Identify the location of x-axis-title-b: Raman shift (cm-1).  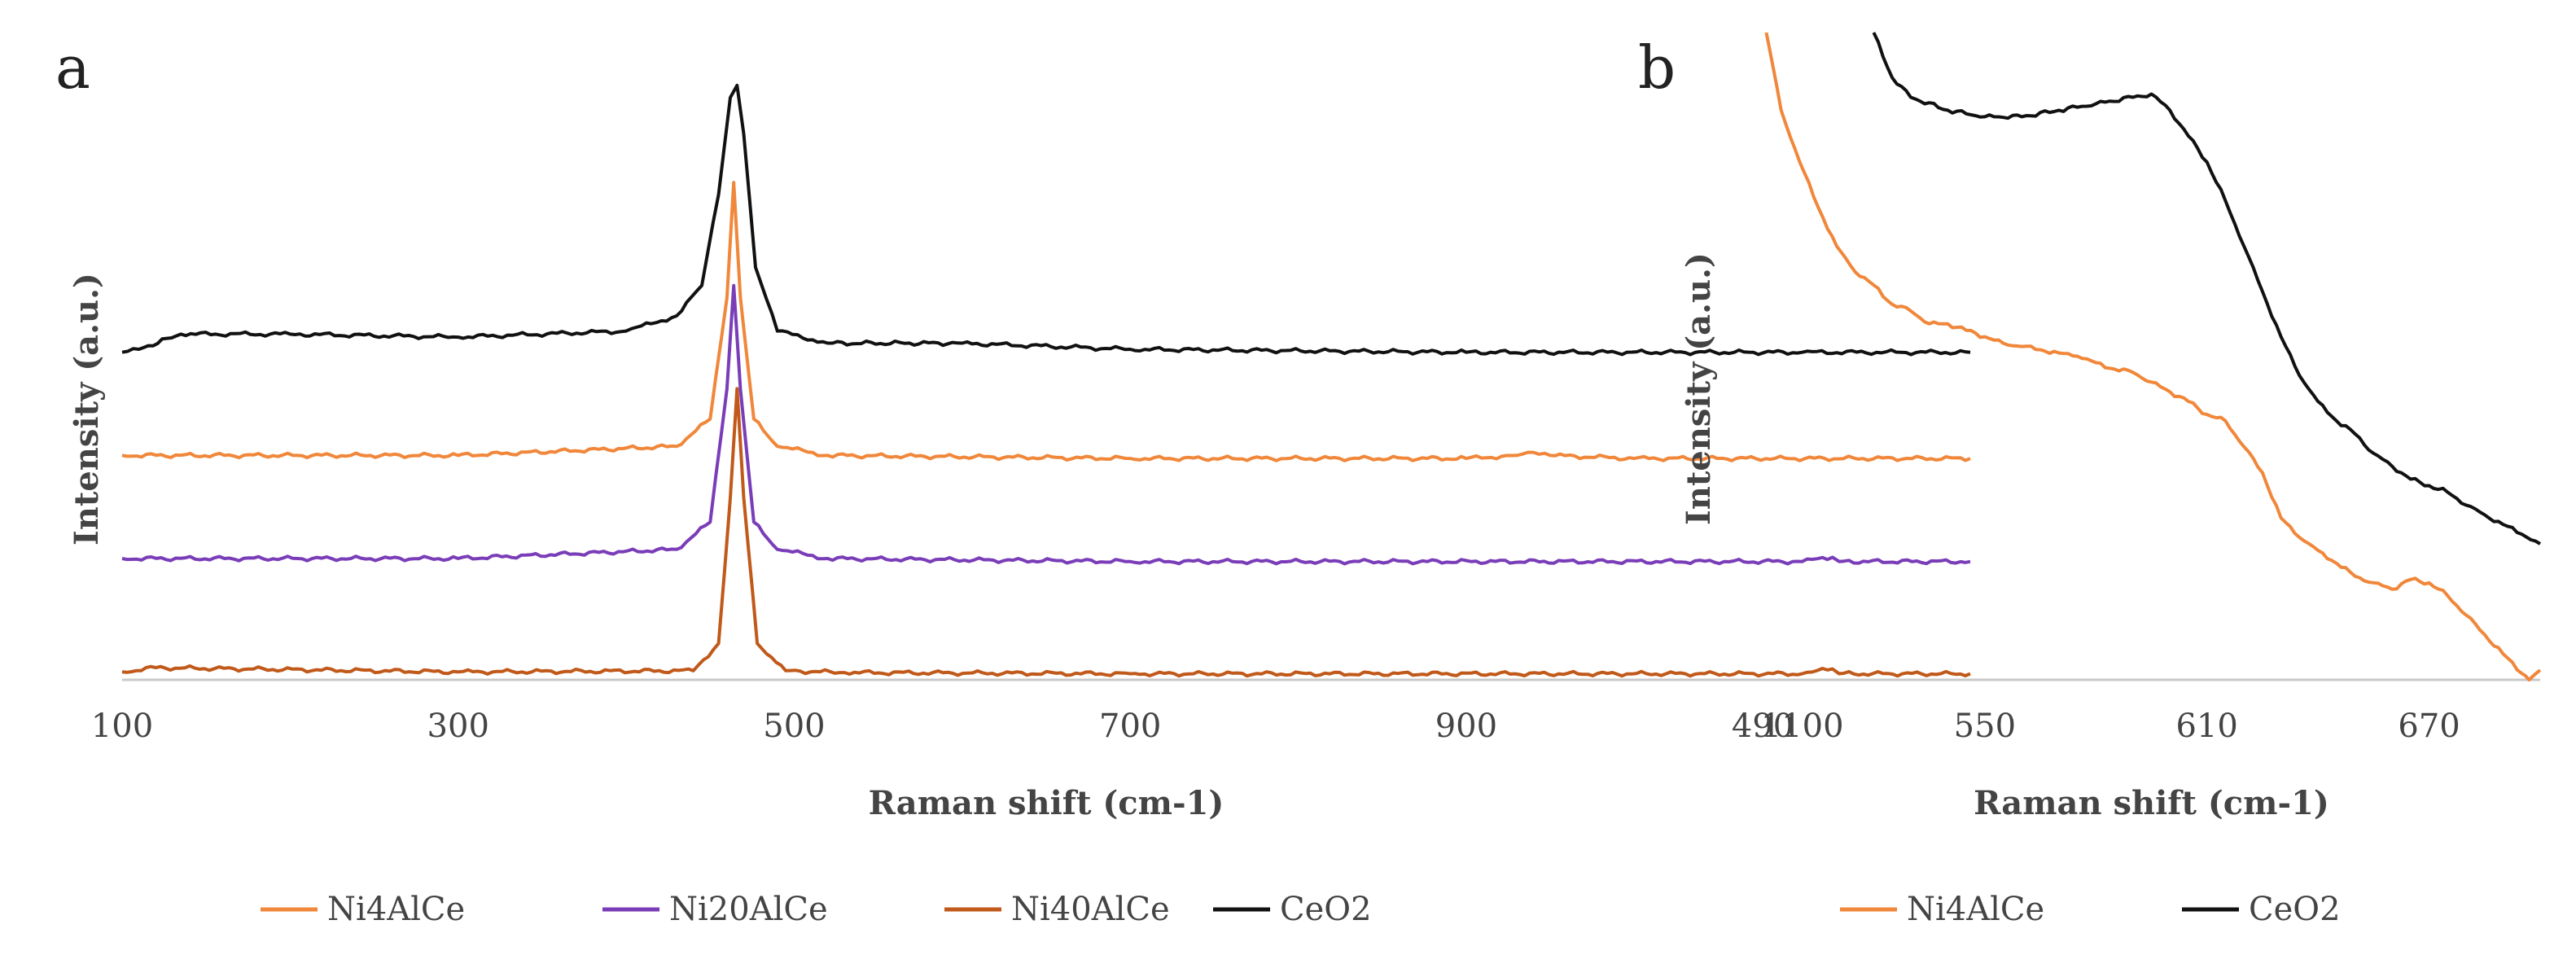
(2151, 803).